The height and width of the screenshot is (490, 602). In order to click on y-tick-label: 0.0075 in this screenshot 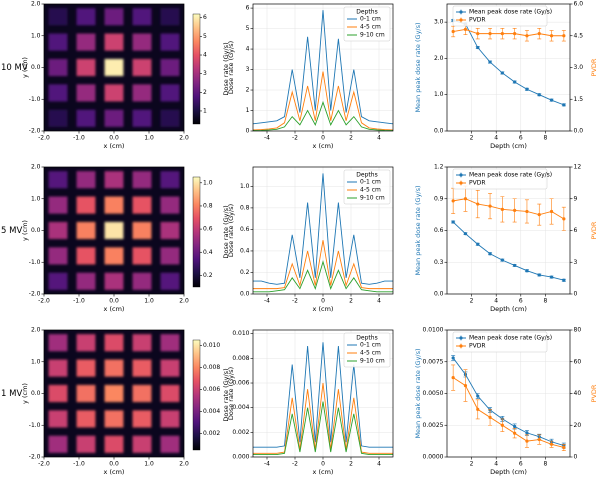, I will do `click(433, 361)`.